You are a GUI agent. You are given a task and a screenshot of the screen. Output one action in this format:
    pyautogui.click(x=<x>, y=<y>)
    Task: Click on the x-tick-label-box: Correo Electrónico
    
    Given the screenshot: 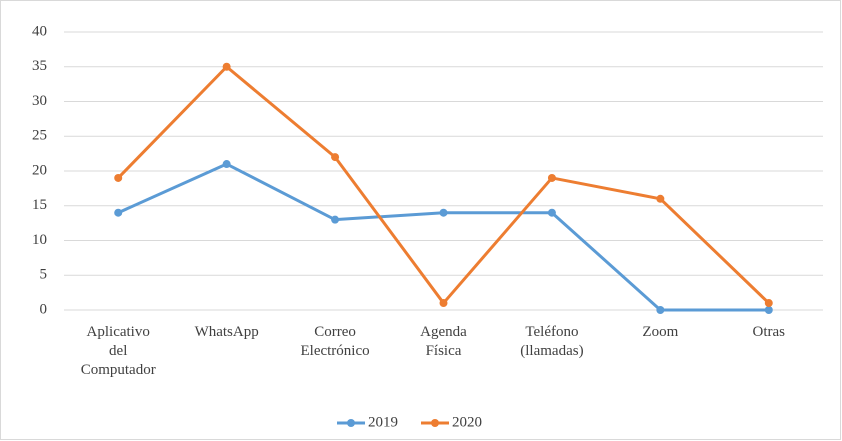 What is the action you would take?
    pyautogui.click(x=335, y=341)
    